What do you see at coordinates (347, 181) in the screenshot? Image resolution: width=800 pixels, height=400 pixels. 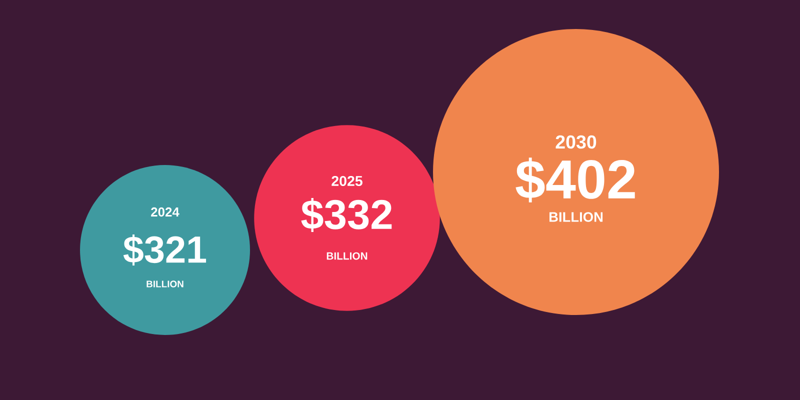 I see `category-label: 2025` at bounding box center [347, 181].